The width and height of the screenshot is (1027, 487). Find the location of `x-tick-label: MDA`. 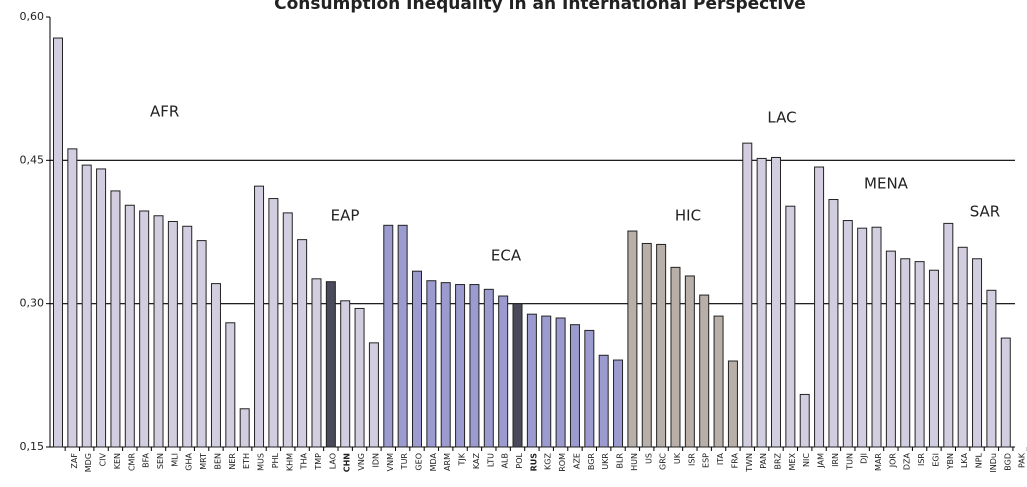

x-tick-label: MDA is located at coordinates (433, 461).